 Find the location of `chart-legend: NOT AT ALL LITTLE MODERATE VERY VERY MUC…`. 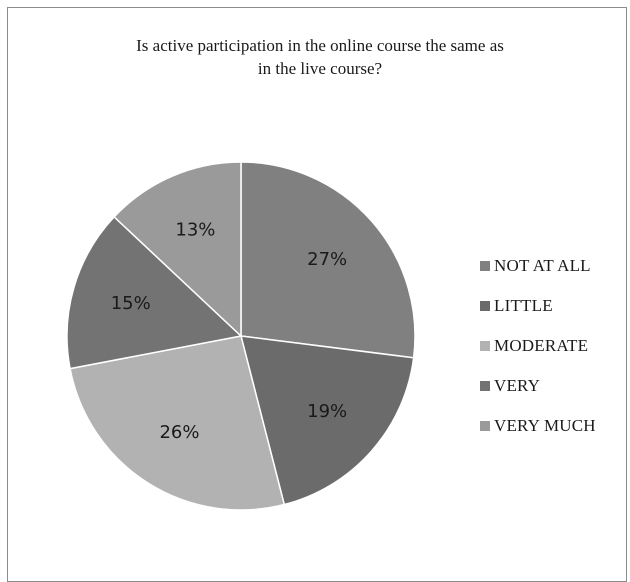

chart-legend: NOT AT ALL LITTLE MODERATE VERY VERY MUC… is located at coordinates (538, 346).